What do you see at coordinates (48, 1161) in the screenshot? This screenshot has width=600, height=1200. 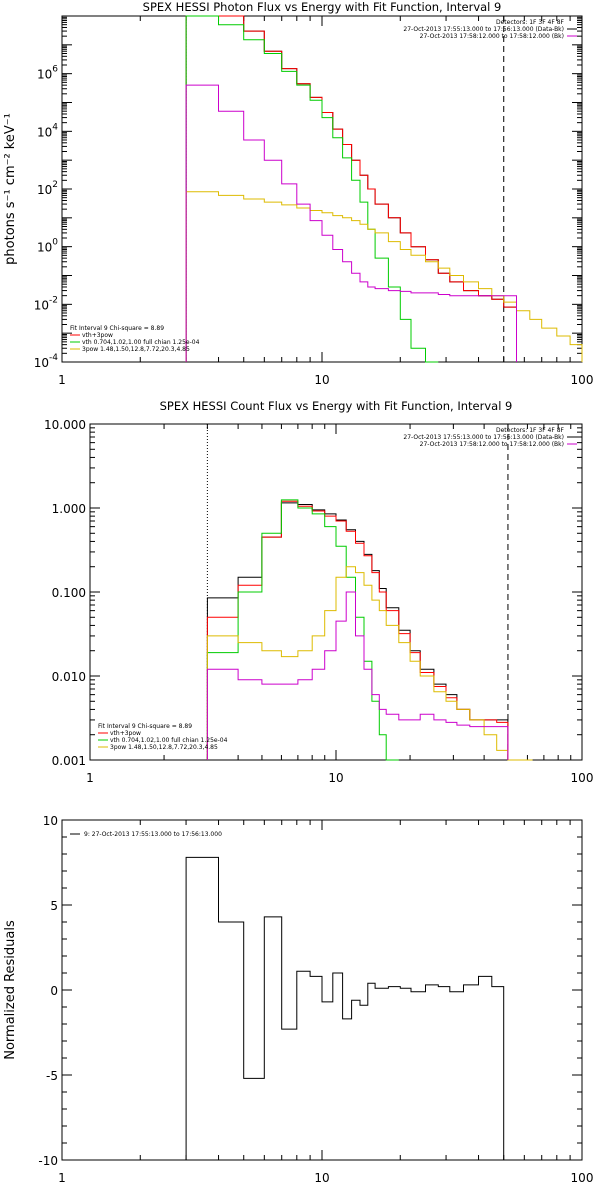 I see `y-tick-label: -10` at bounding box center [48, 1161].